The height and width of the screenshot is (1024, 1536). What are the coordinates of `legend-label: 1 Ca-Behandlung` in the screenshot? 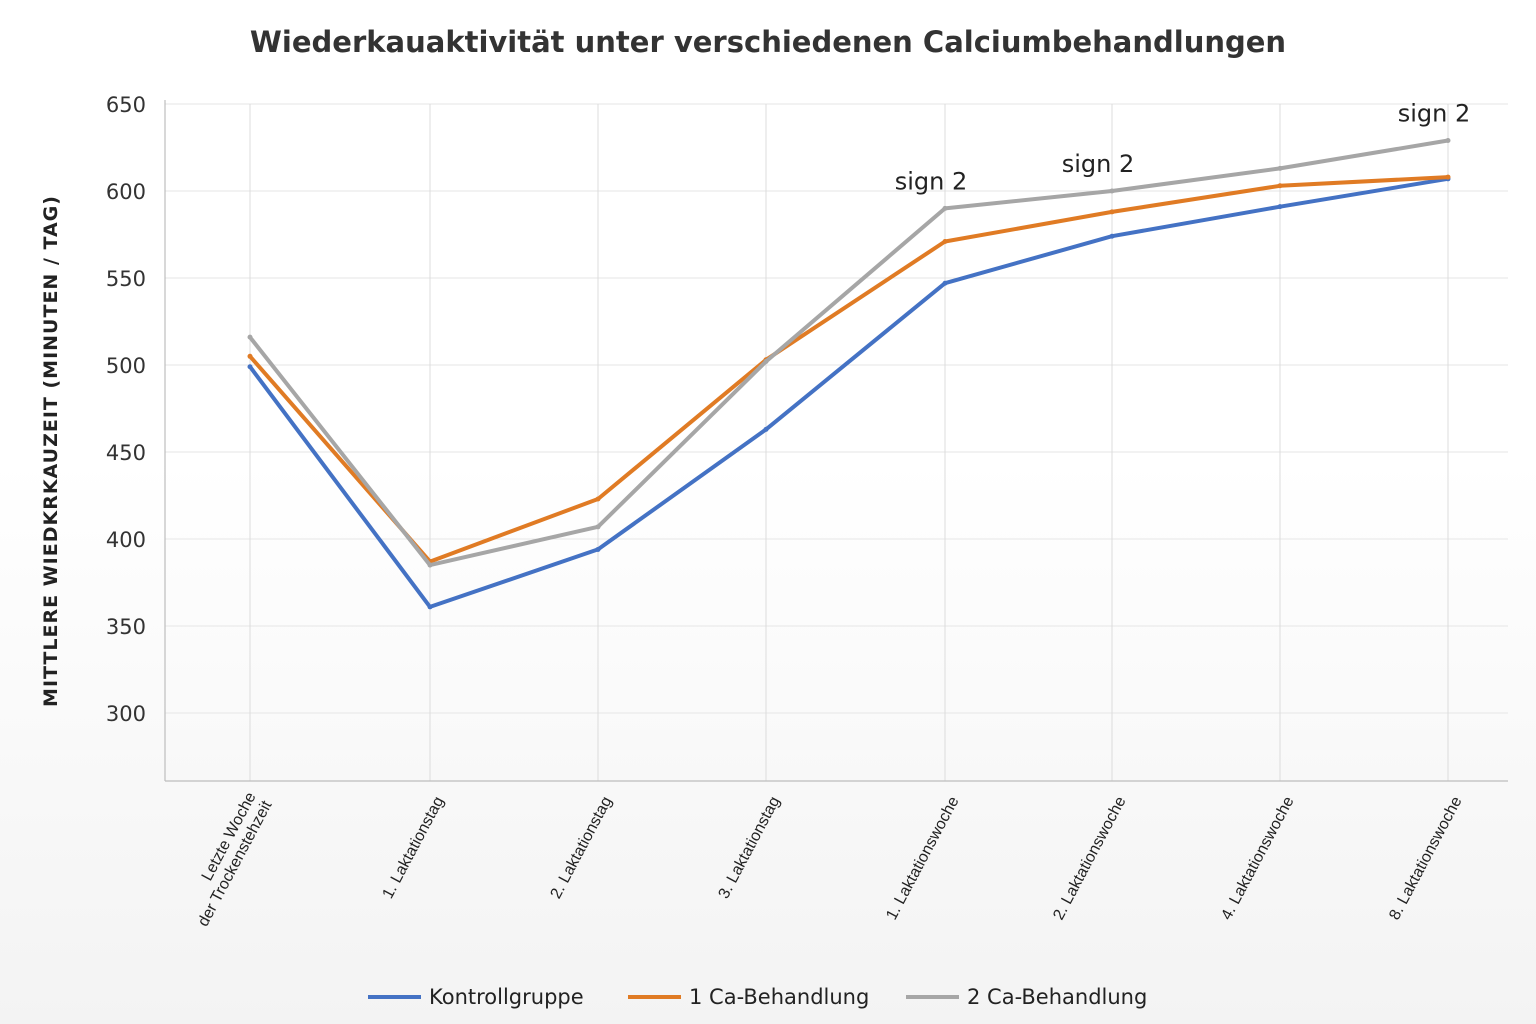 It's located at (779, 997).